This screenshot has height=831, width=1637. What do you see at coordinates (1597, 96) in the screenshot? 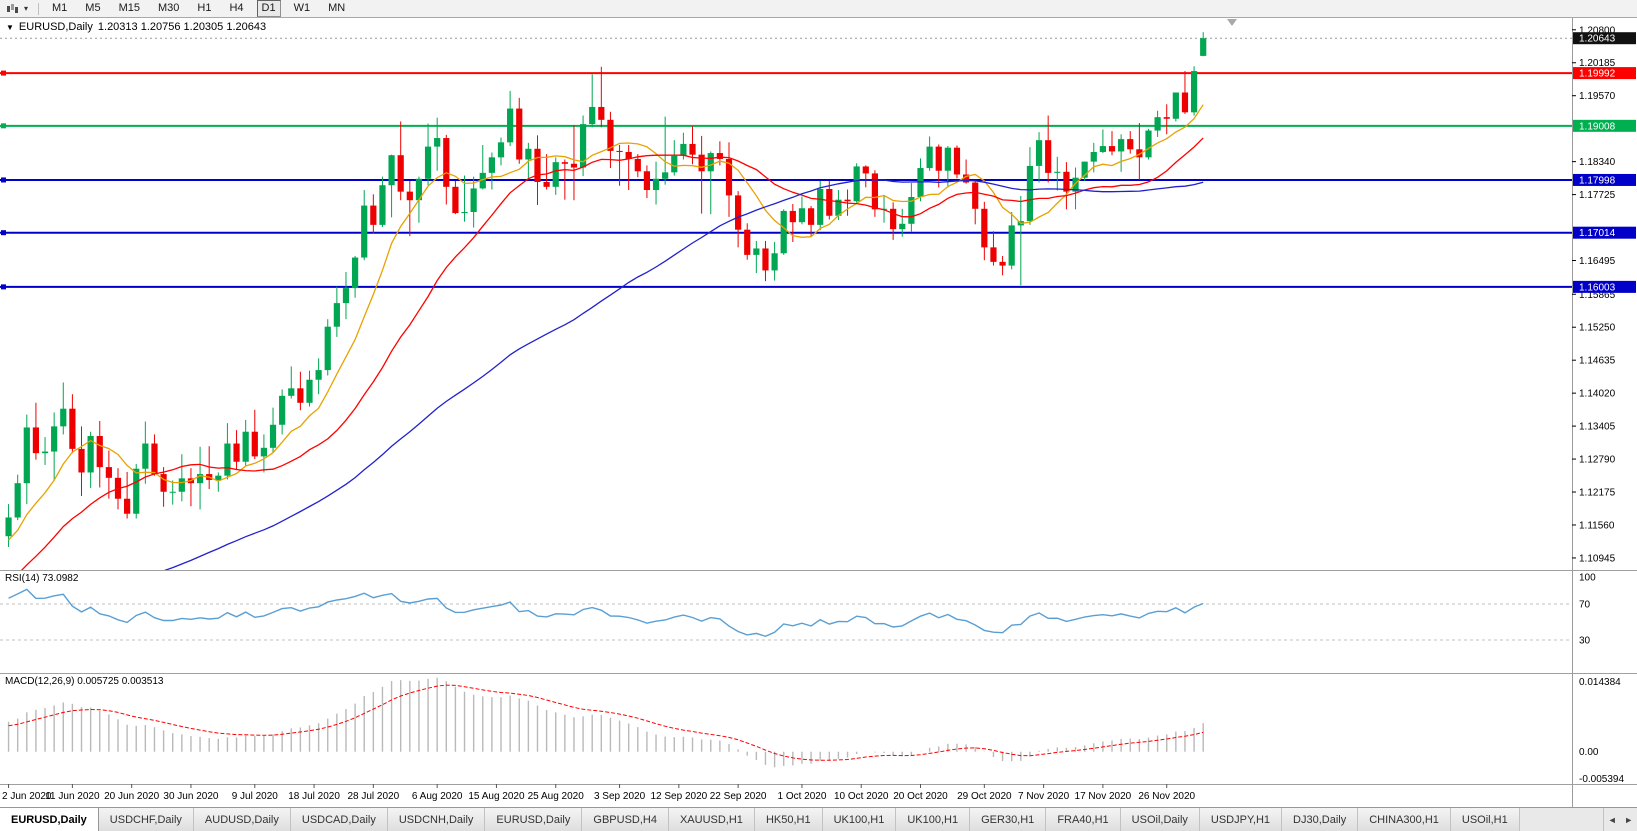
I see `svg-text: 1.19570` at bounding box center [1597, 96].